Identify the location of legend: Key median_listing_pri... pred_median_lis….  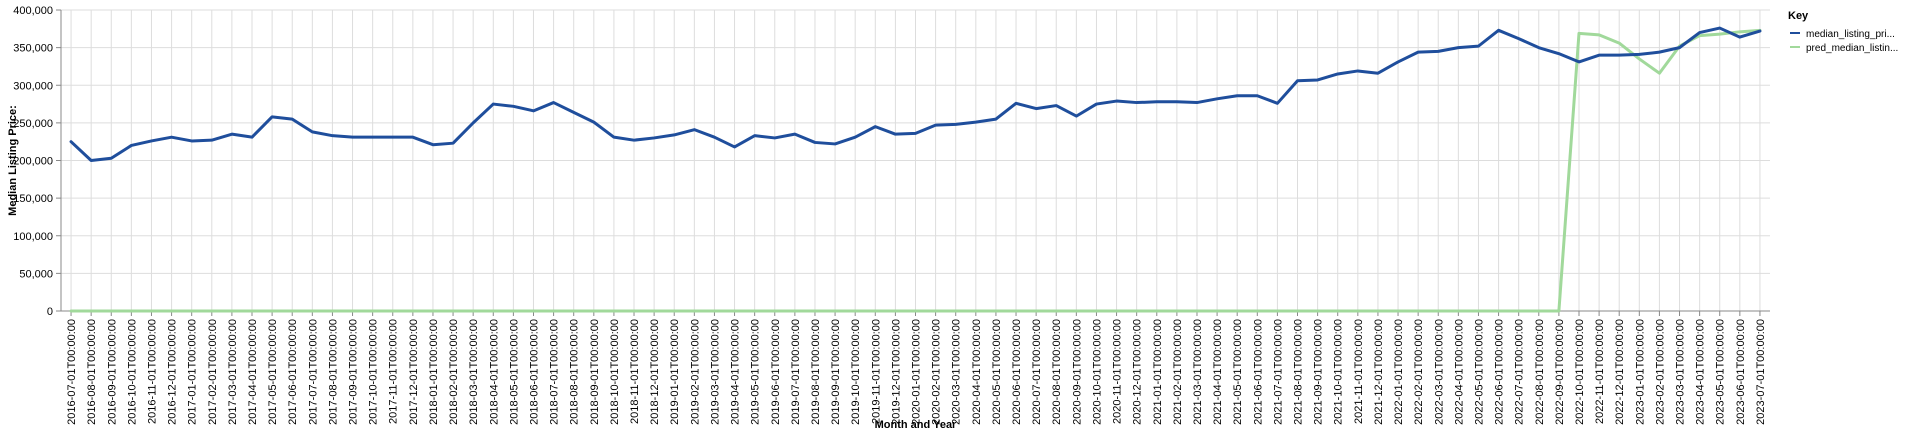
(1843, 32).